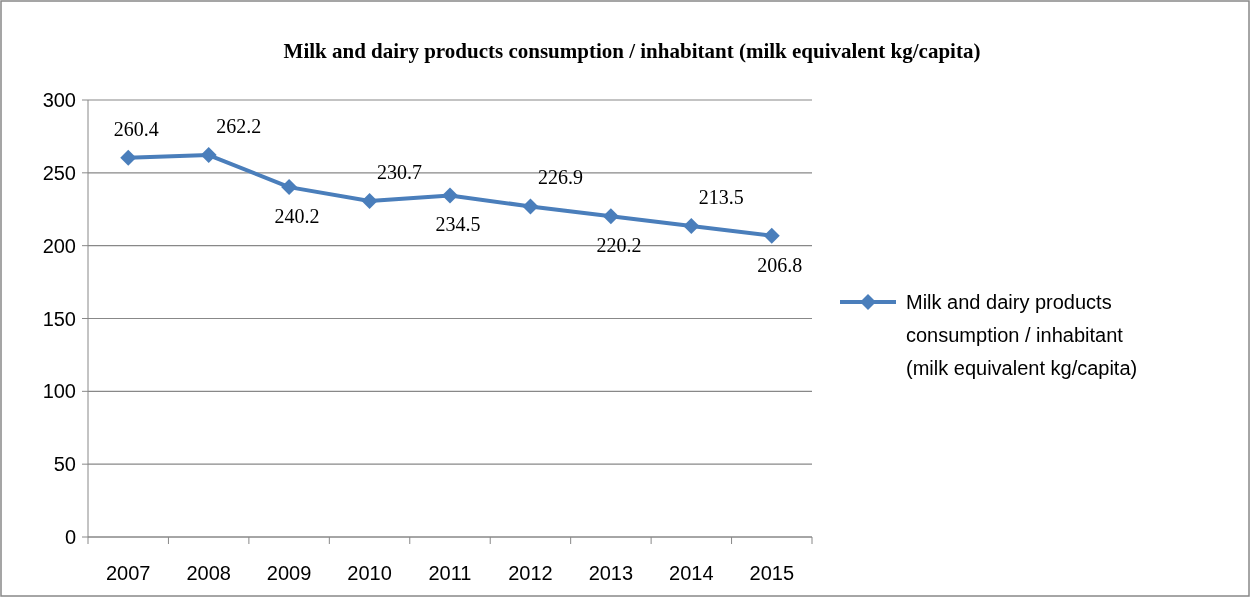 Image resolution: width=1250 pixels, height=597 pixels. What do you see at coordinates (59, 245) in the screenshot?
I see `y-tick-label: 200` at bounding box center [59, 245].